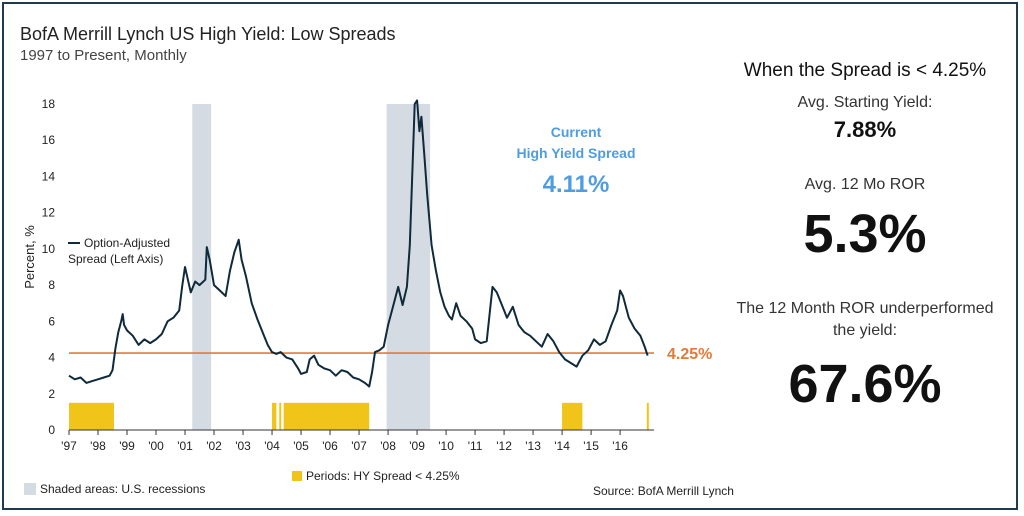 Image resolution: width=1024 pixels, height=516 pixels. What do you see at coordinates (127, 243) in the screenshot?
I see `series-legend-label-1: Option-Adjusted` at bounding box center [127, 243].